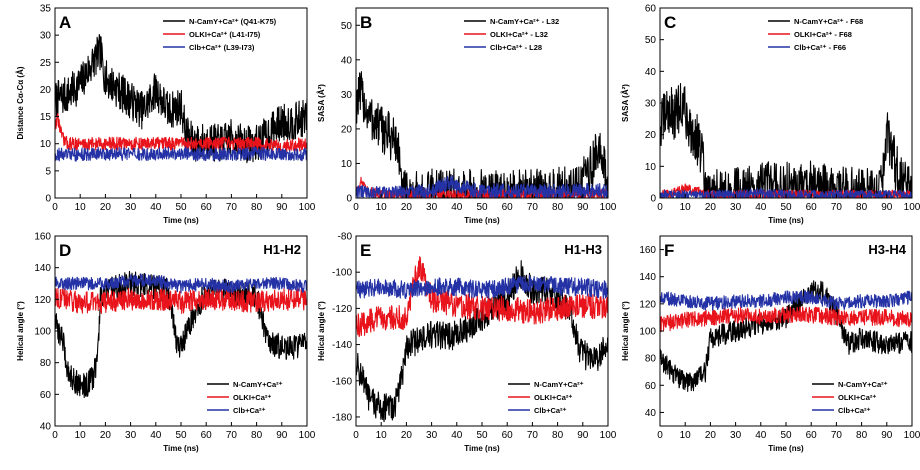 The image size is (920, 470). I want to click on y-tick-label: -80, so click(345, 237).